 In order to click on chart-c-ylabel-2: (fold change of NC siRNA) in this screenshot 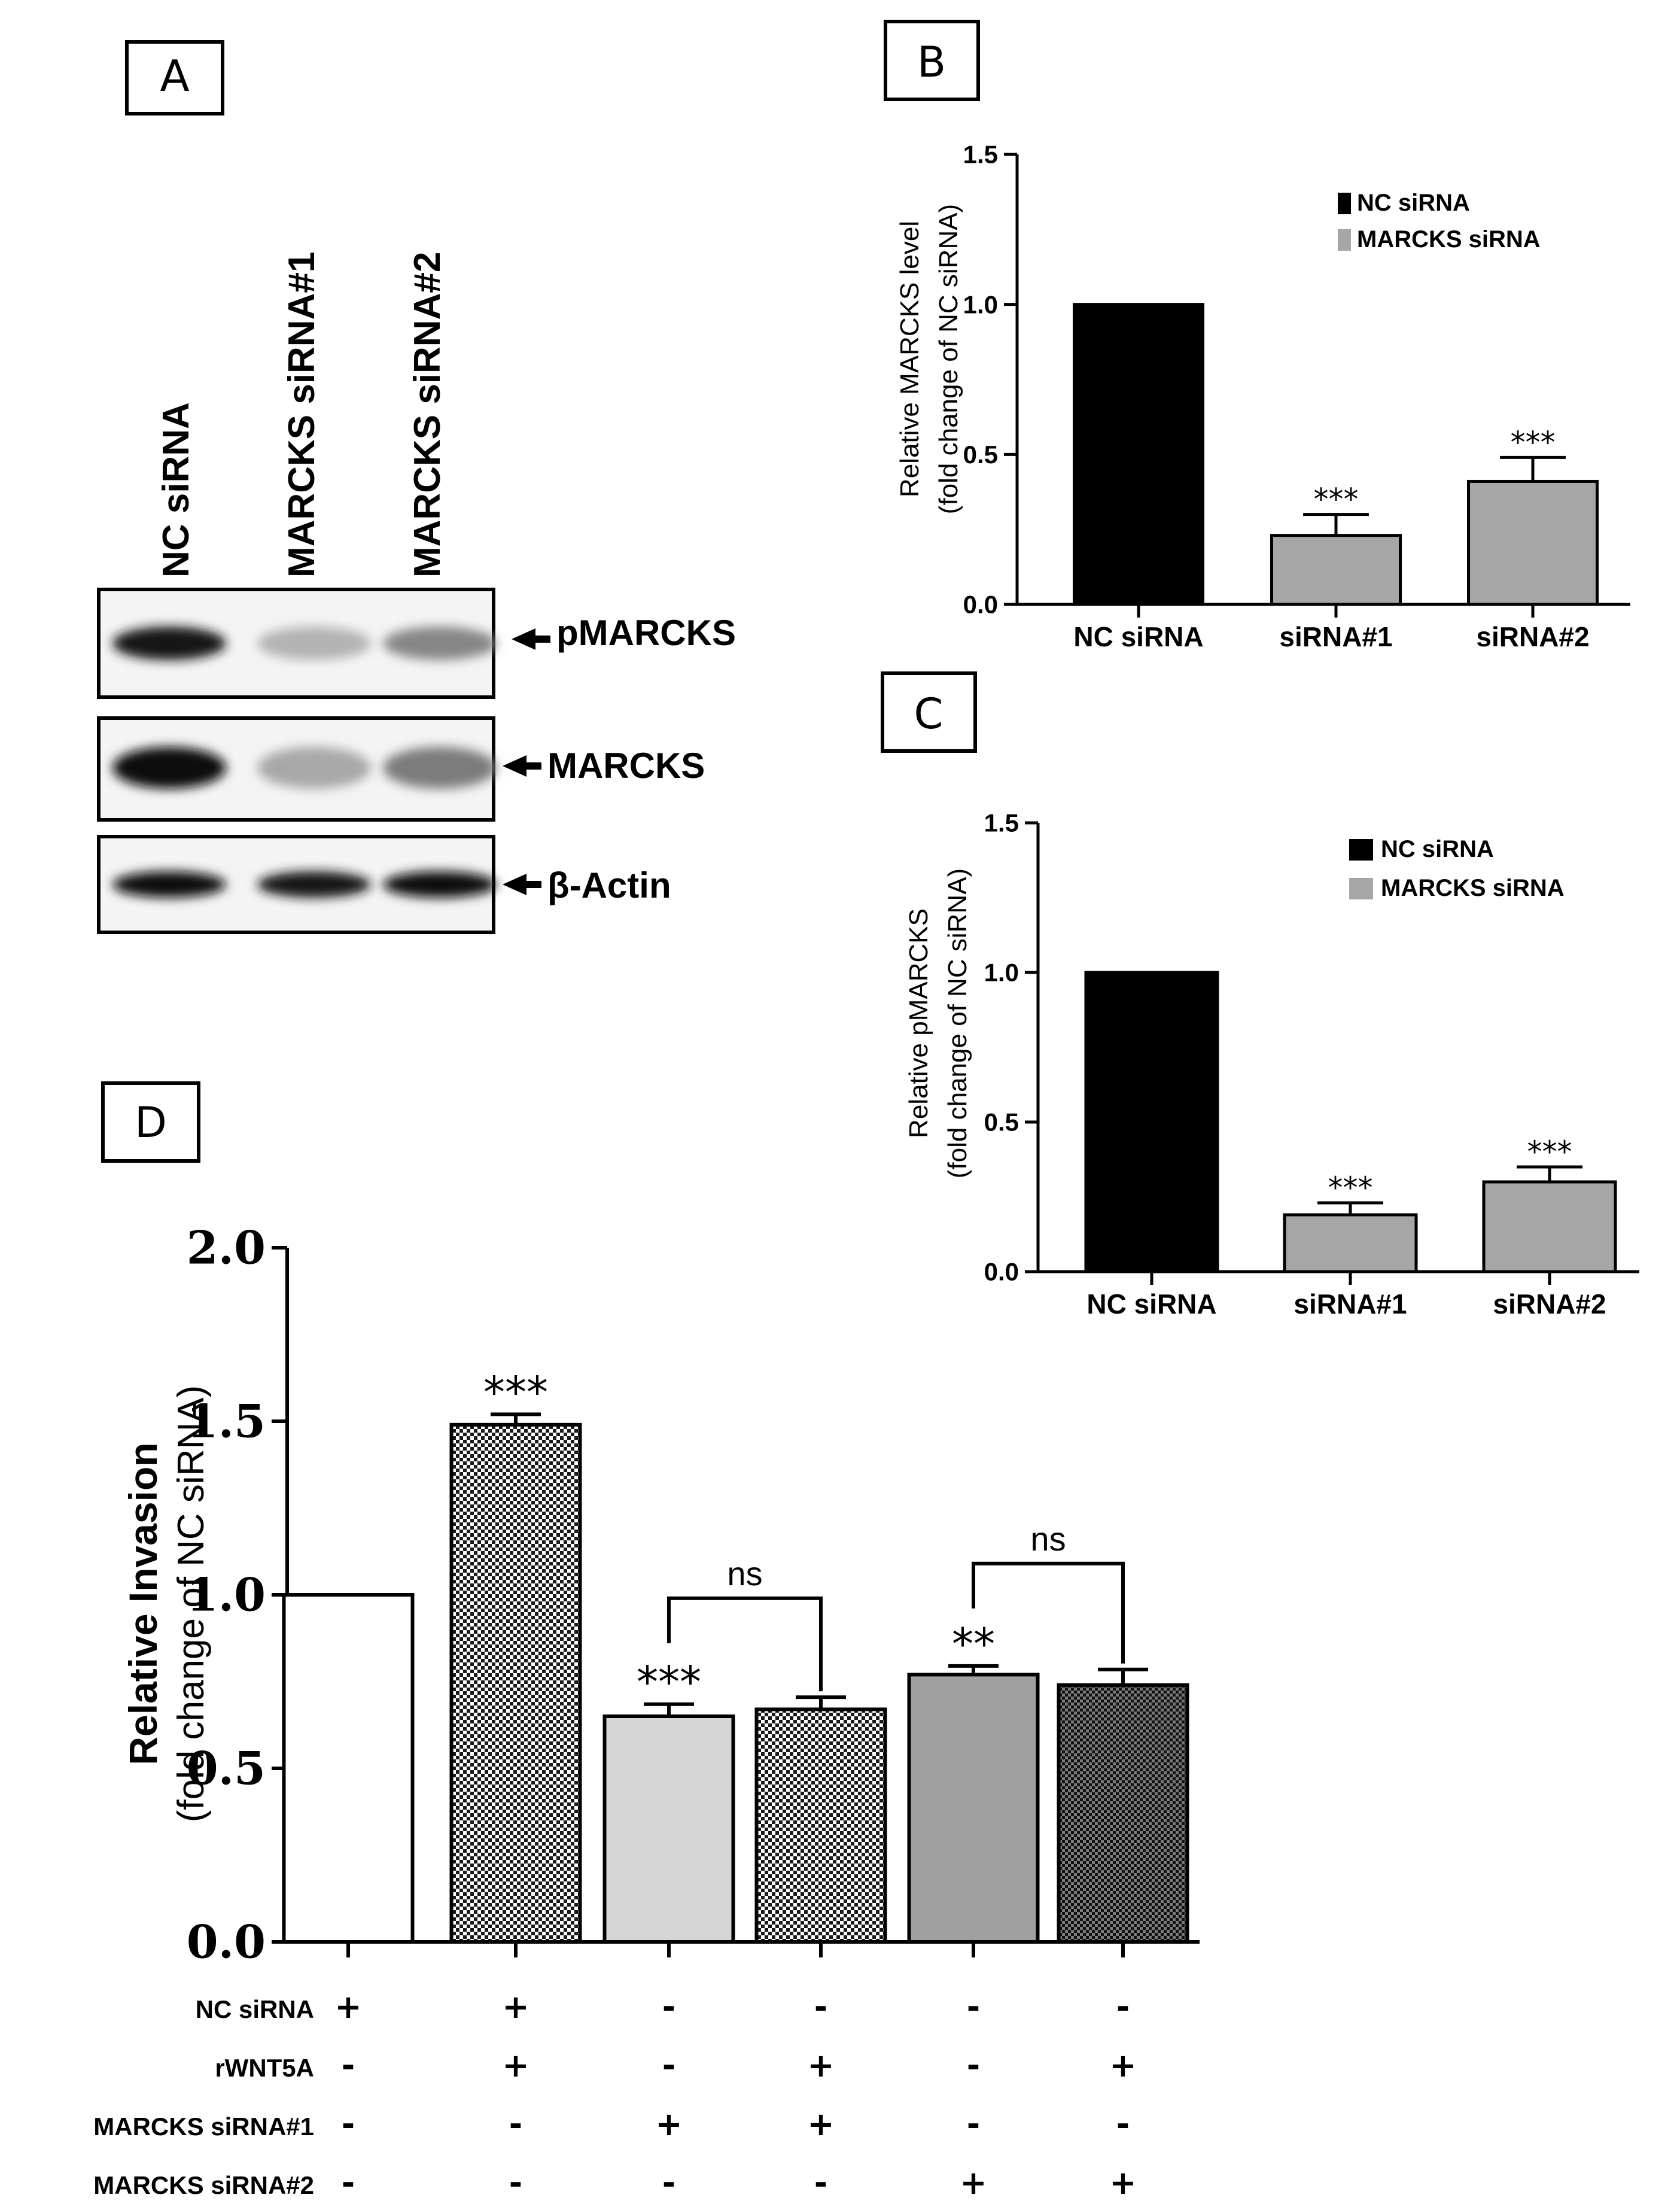, I will do `click(957, 1023)`.